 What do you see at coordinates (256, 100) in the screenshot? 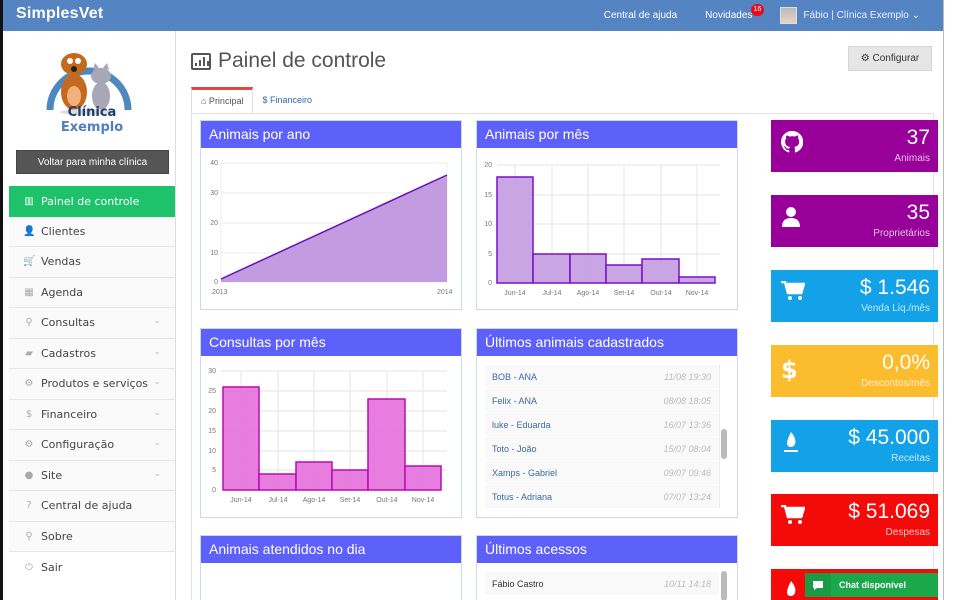
I see `tabs: ⌂ Principal $ Financeiro` at bounding box center [256, 100].